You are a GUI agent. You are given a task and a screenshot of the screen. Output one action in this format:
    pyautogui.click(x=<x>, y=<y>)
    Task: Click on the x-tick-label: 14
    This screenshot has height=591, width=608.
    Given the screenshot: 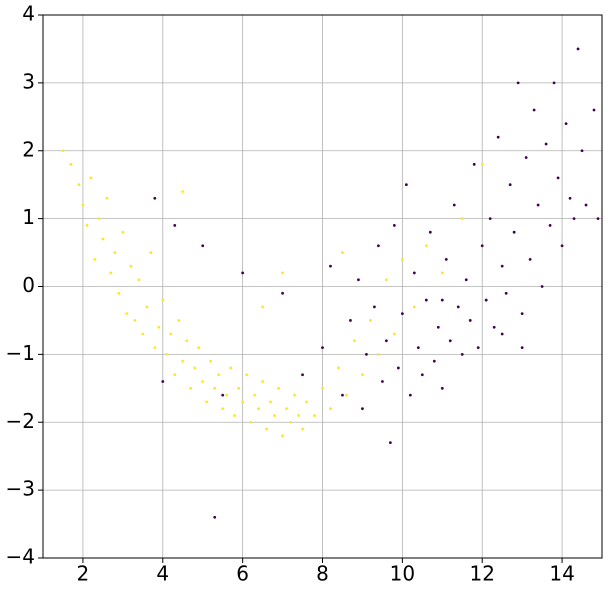 What is the action you would take?
    pyautogui.click(x=561, y=574)
    